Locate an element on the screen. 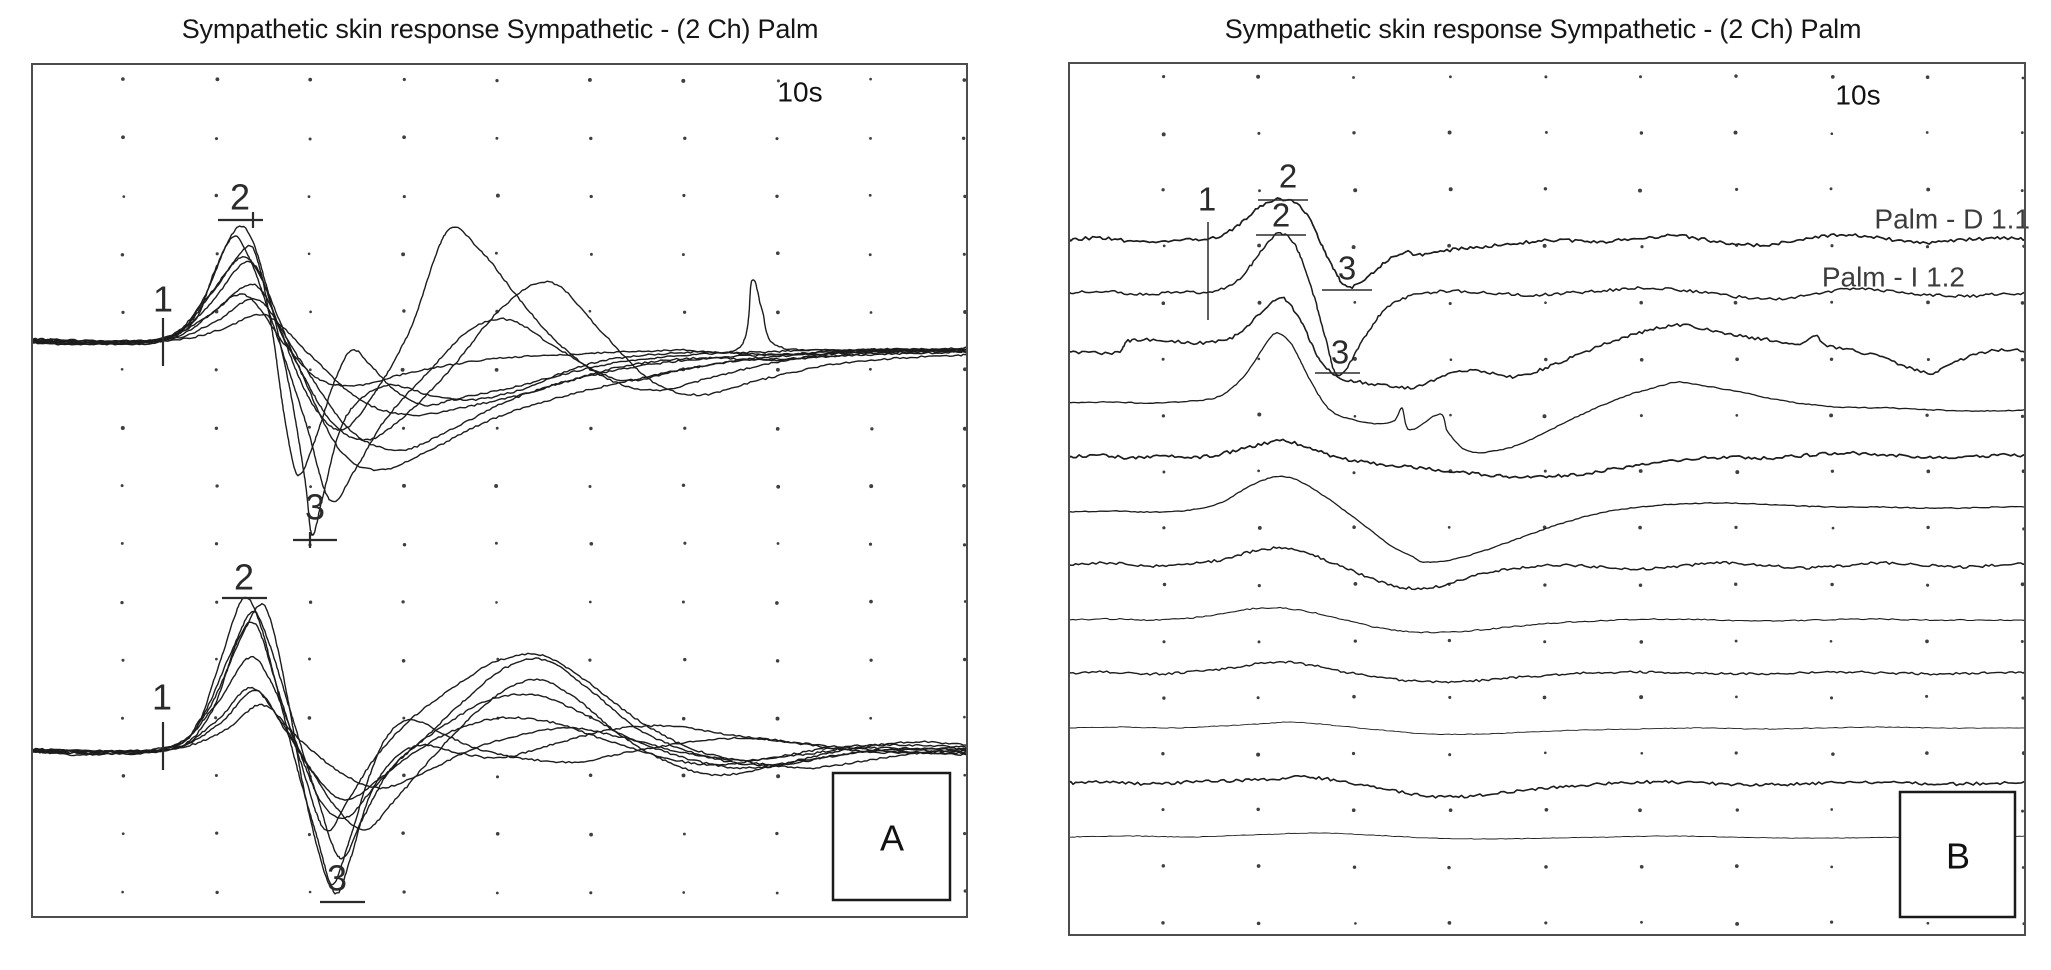  channel-label-2: Palm - I 1.2 is located at coordinates (1893, 277).